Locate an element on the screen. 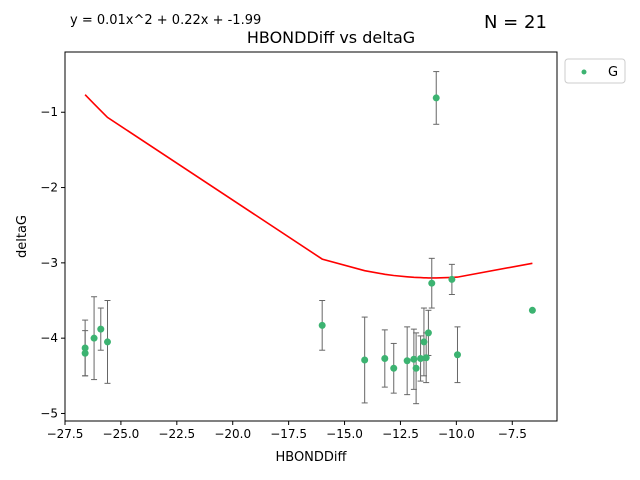 This screenshot has width=640, height=480. x-tick-label: −27.5 is located at coordinates (65, 434).